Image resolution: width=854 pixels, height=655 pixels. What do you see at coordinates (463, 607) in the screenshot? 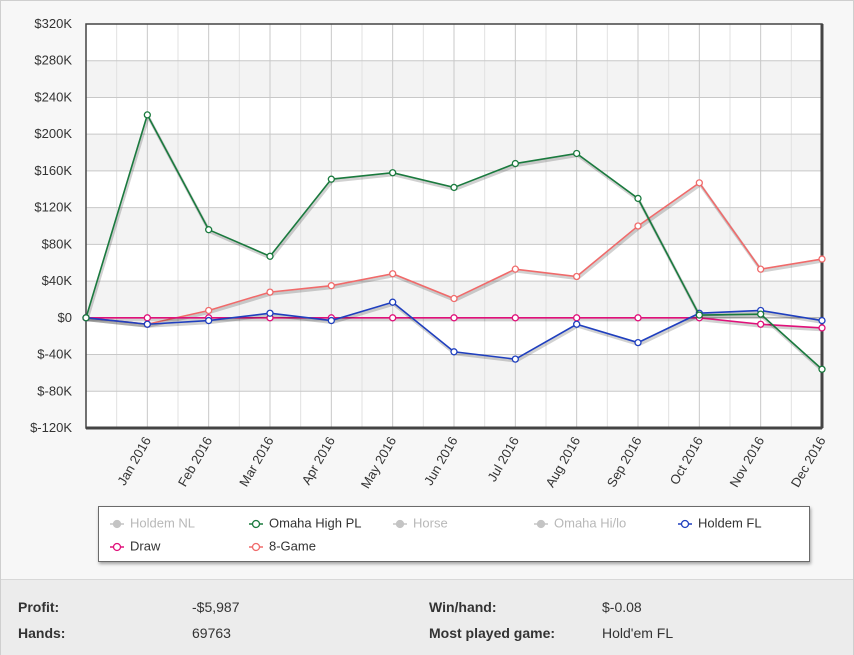
I see `win-per-hand-label: Win/hand:` at bounding box center [463, 607].